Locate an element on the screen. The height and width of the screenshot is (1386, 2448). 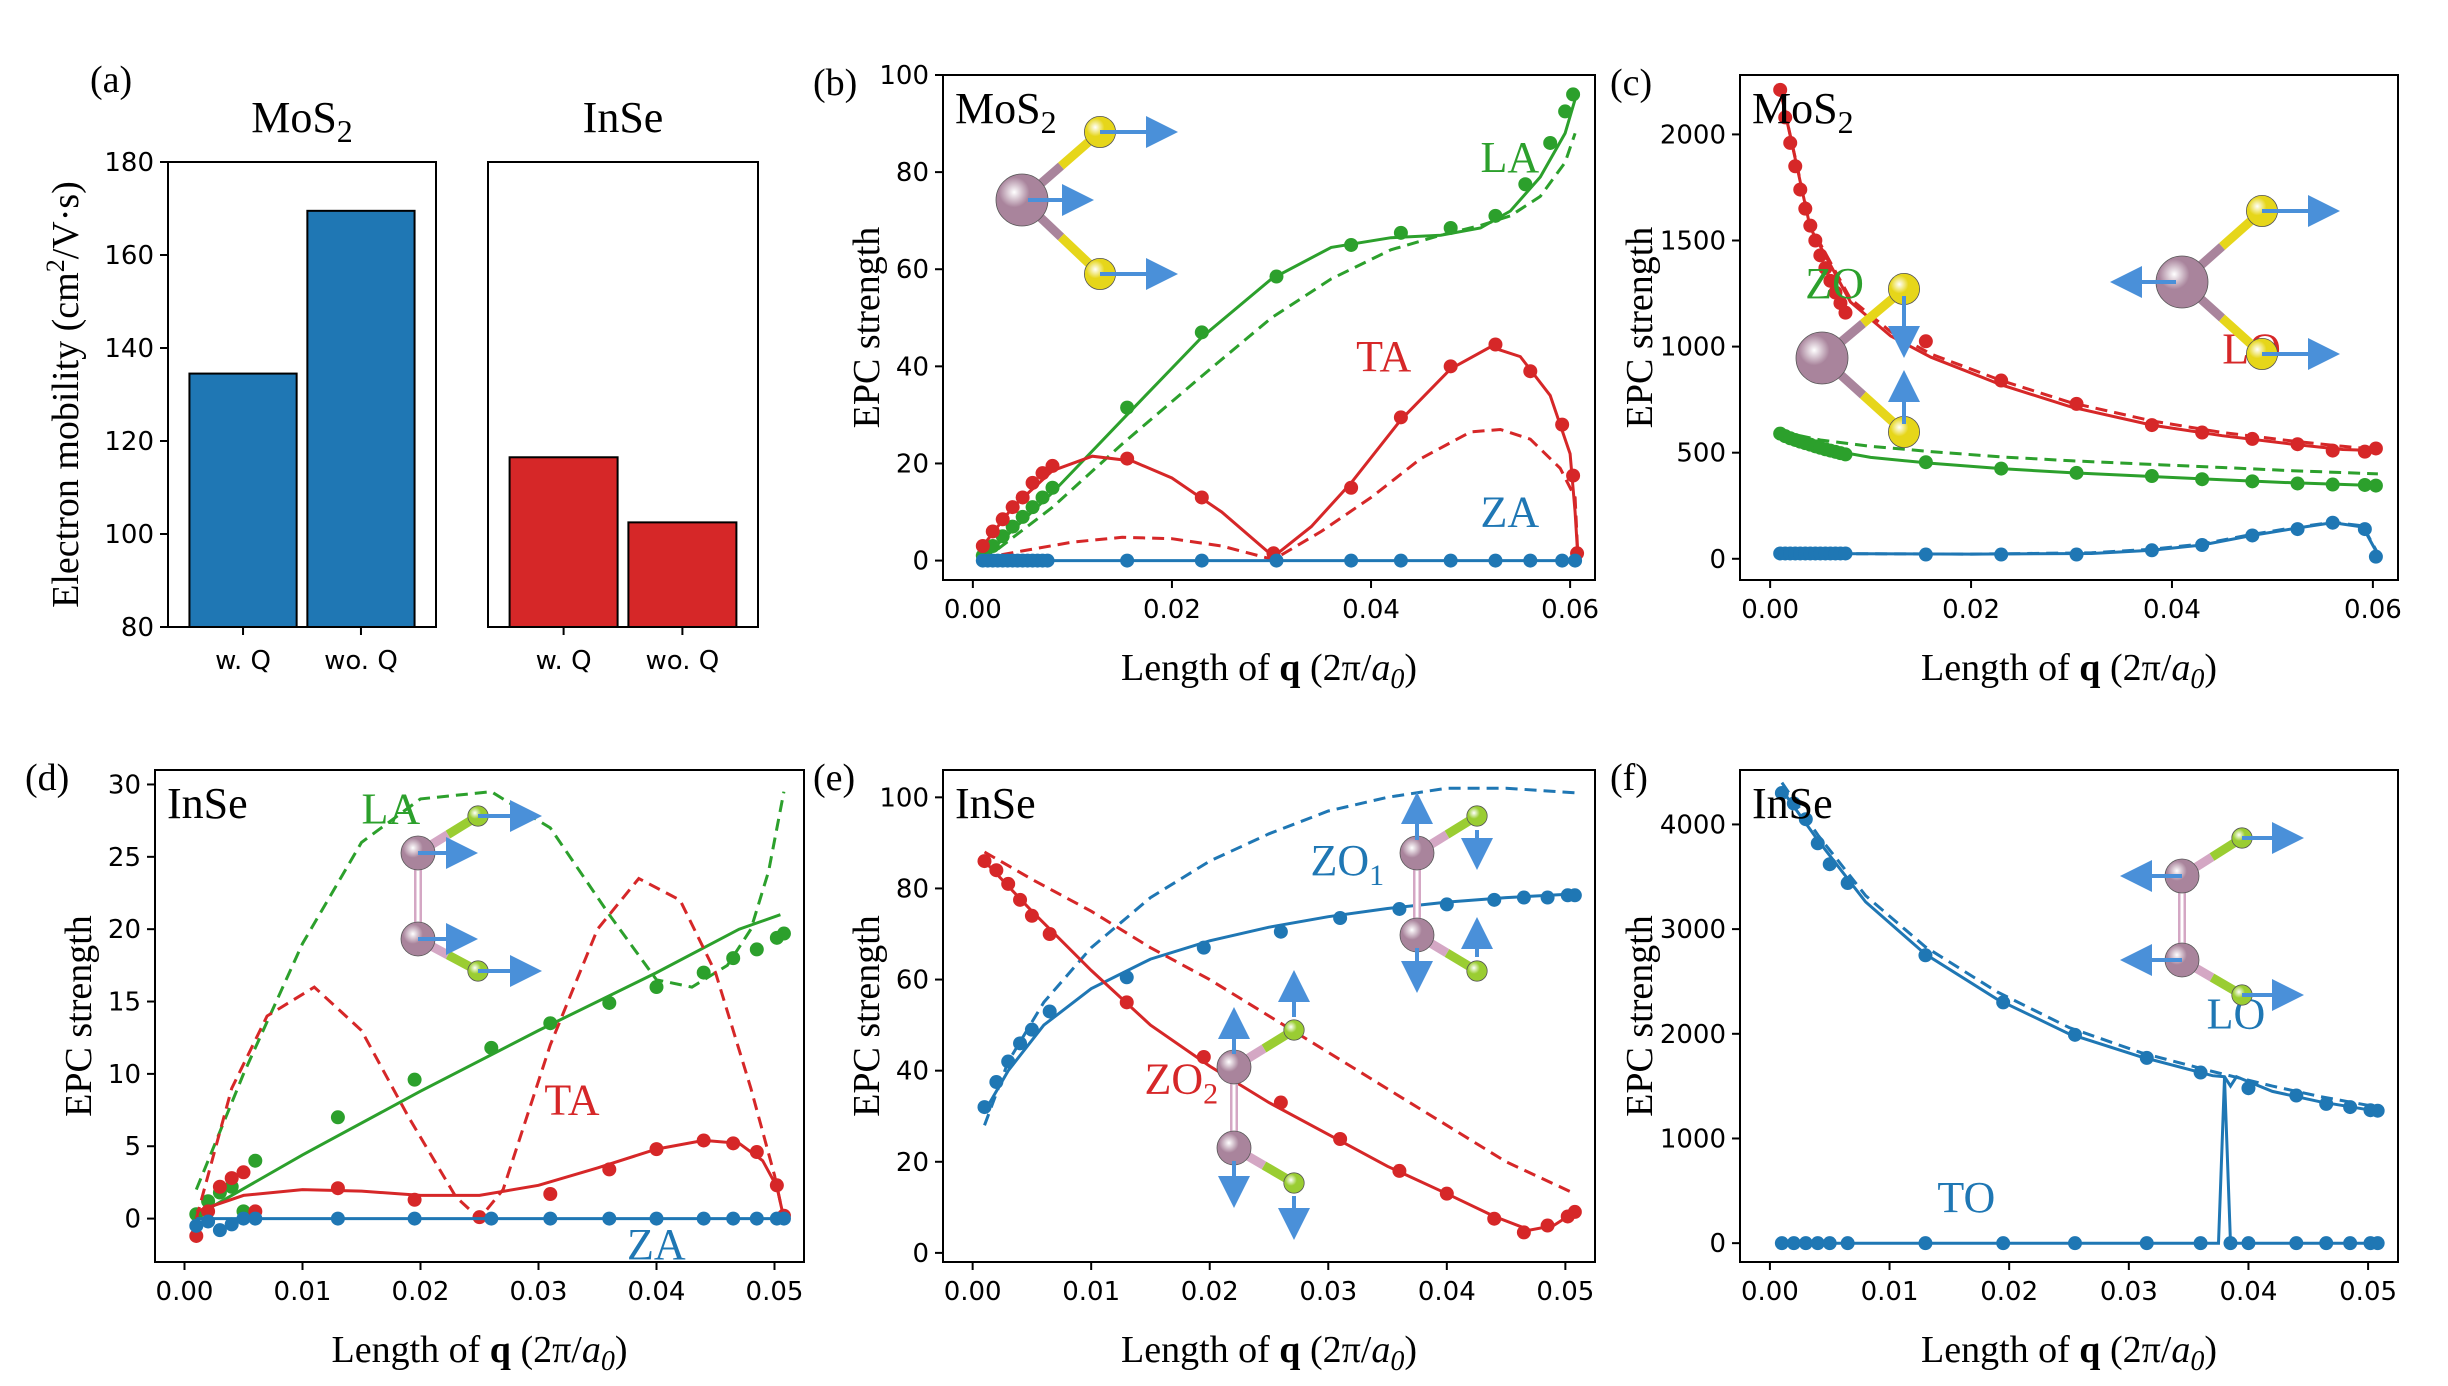
y-tick-label: 2000 is located at coordinates (1693, 1035).